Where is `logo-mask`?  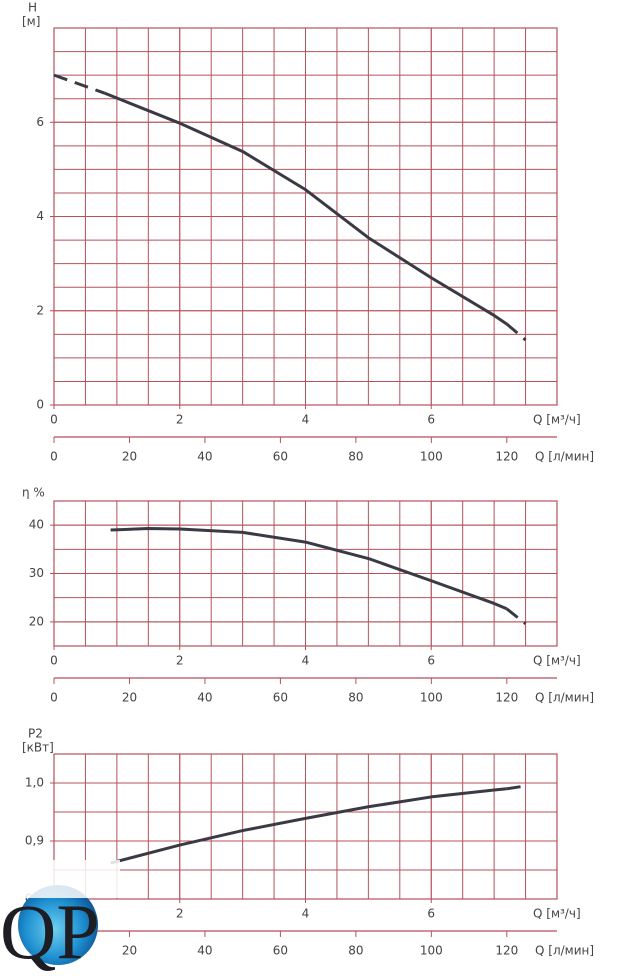 logo-mask is located at coordinates (60, 879).